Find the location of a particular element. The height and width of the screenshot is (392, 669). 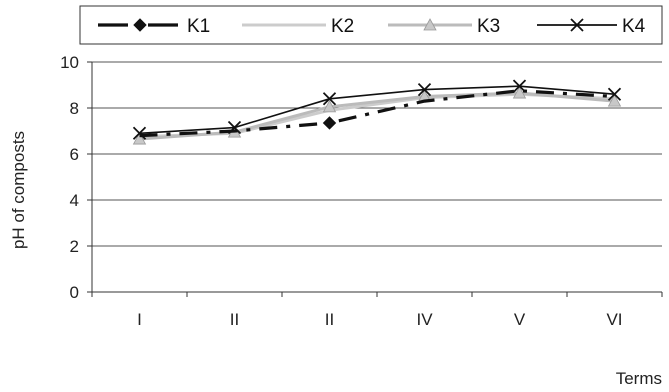

x-axis-ticks: I II II IV V VI is located at coordinates (377, 310).